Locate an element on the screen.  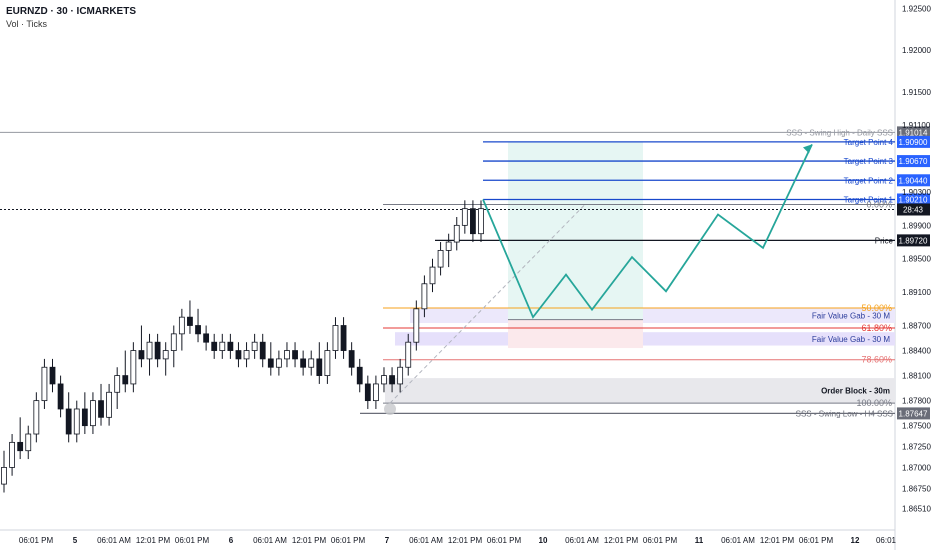
price-tick-label: 1.89100 is located at coordinates (916, 292).